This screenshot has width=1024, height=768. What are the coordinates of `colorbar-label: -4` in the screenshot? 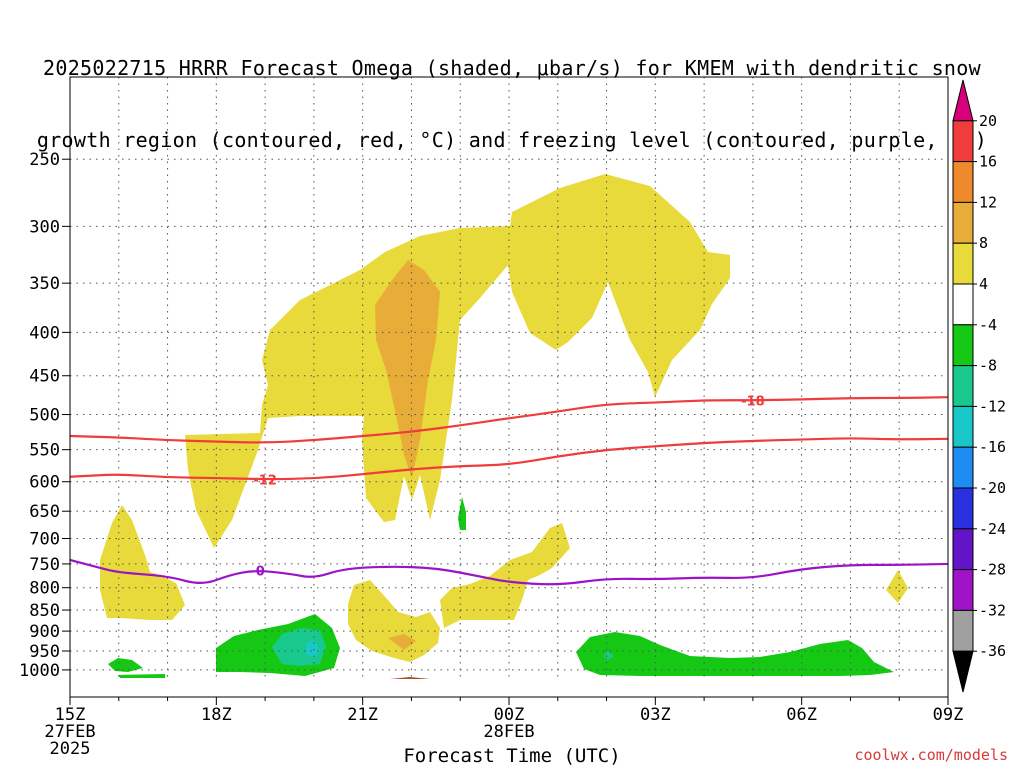 It's located at (988, 325).